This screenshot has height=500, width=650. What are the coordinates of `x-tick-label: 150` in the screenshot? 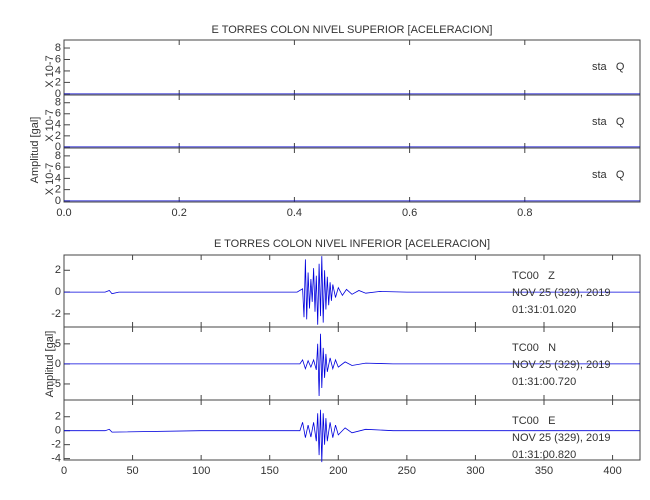 It's located at (270, 471).